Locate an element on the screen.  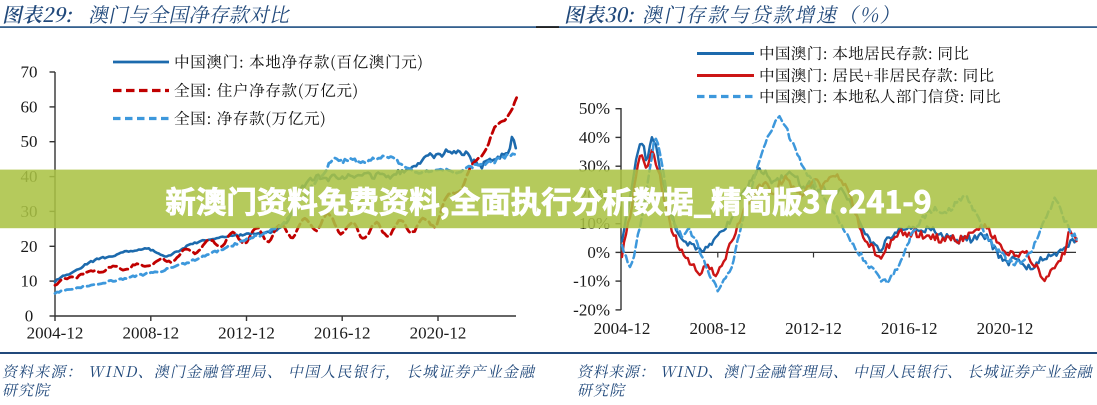
svg-text: 60 is located at coordinates (29, 106).